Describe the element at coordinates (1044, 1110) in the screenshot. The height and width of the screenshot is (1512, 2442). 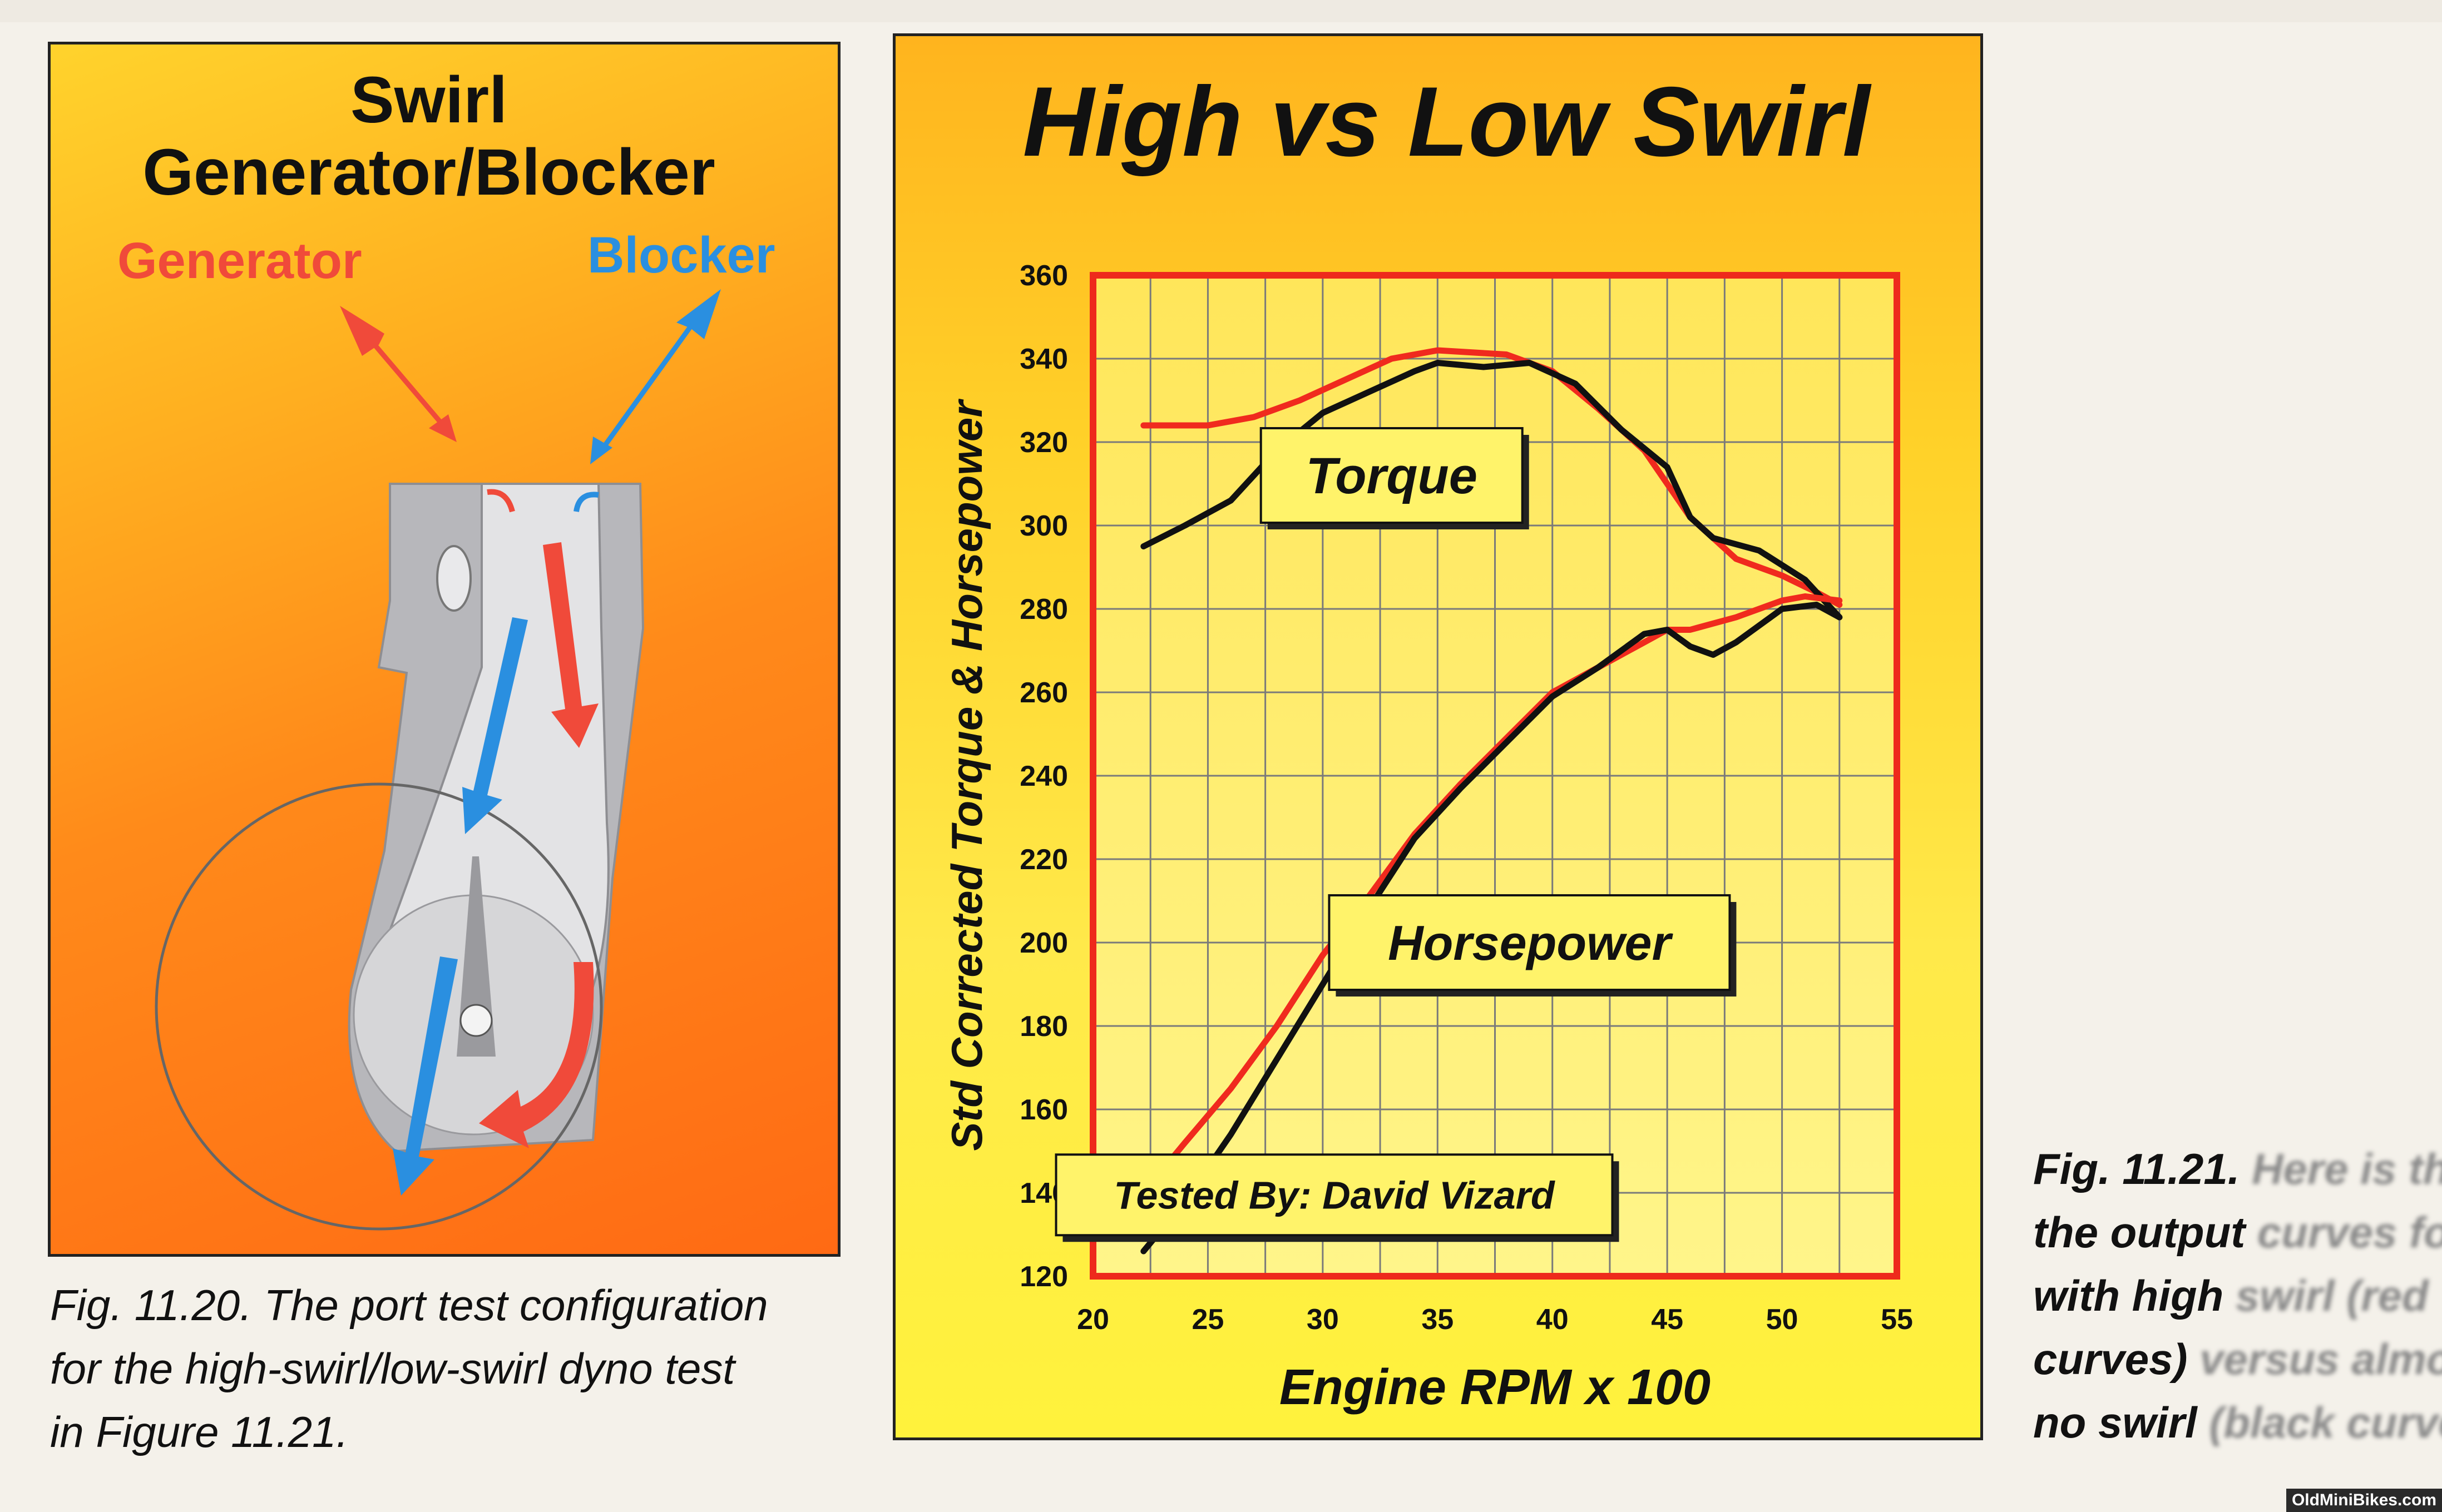
I see `y-tick-label: 160` at that location.